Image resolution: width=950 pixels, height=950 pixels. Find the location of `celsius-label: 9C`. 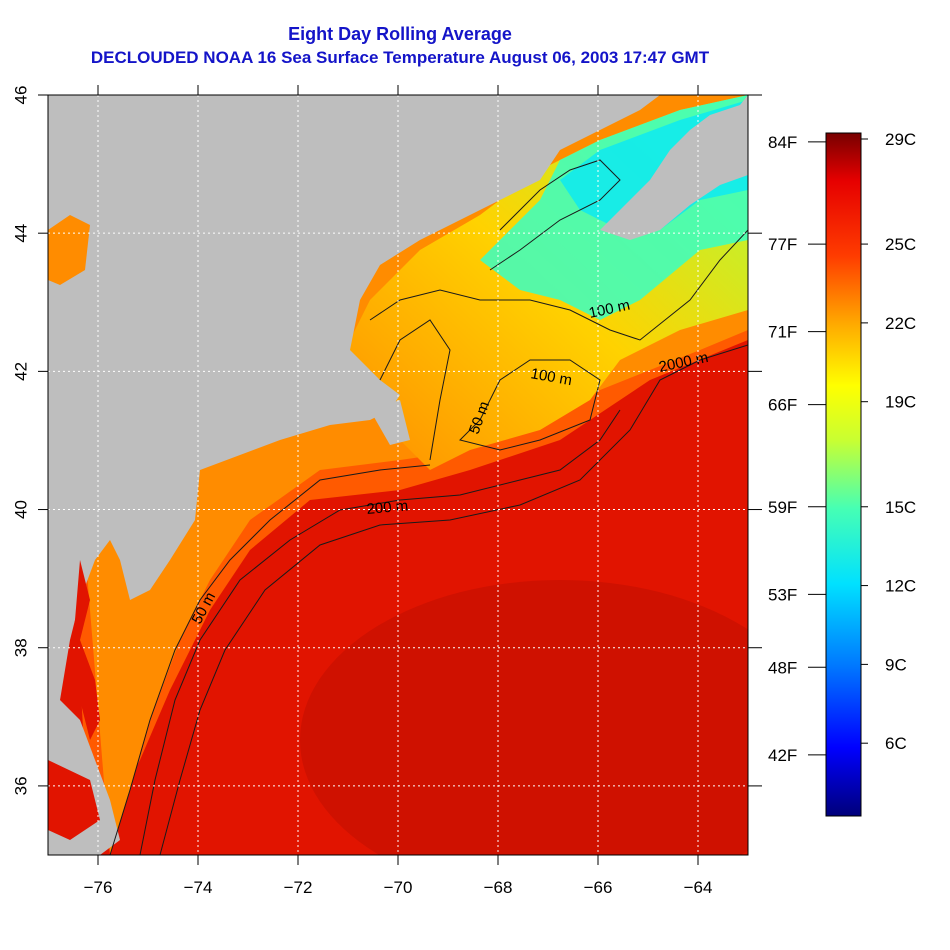

celsius-label: 9C is located at coordinates (896, 664).